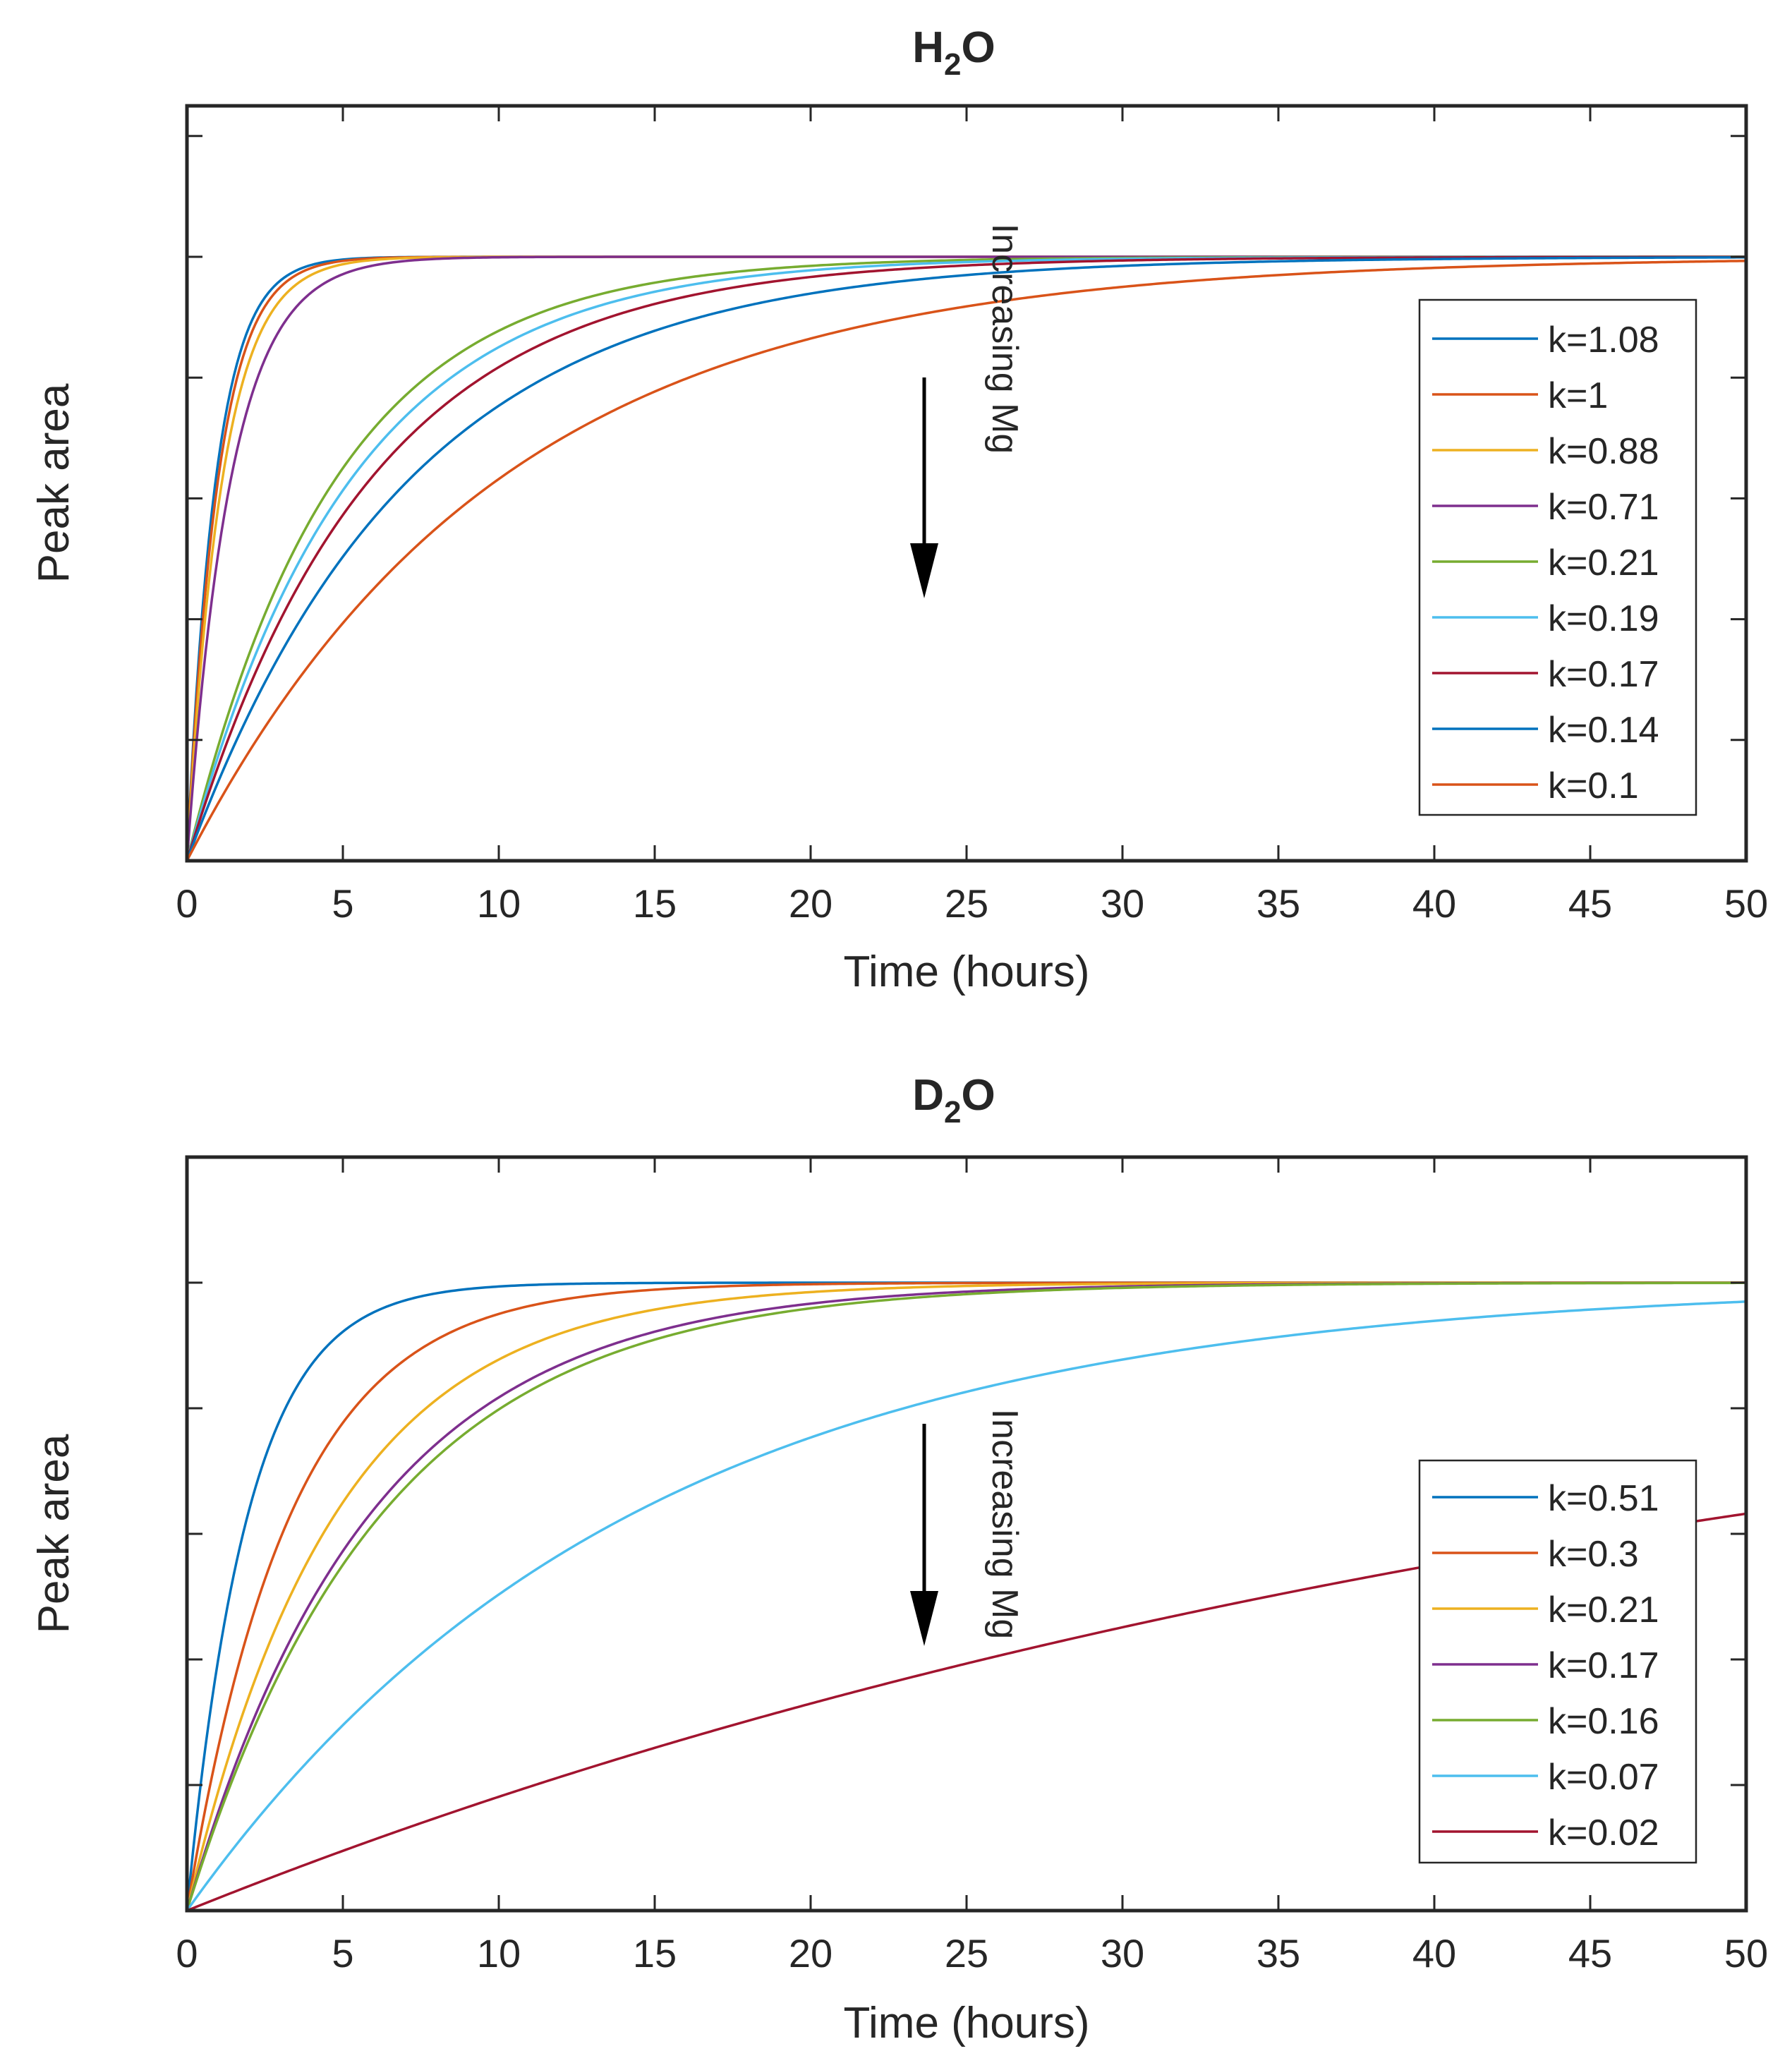 This screenshot has width=1792, height=2063. What do you see at coordinates (1603, 1833) in the screenshot?
I see `legend-entry-label: k=0.02` at bounding box center [1603, 1833].